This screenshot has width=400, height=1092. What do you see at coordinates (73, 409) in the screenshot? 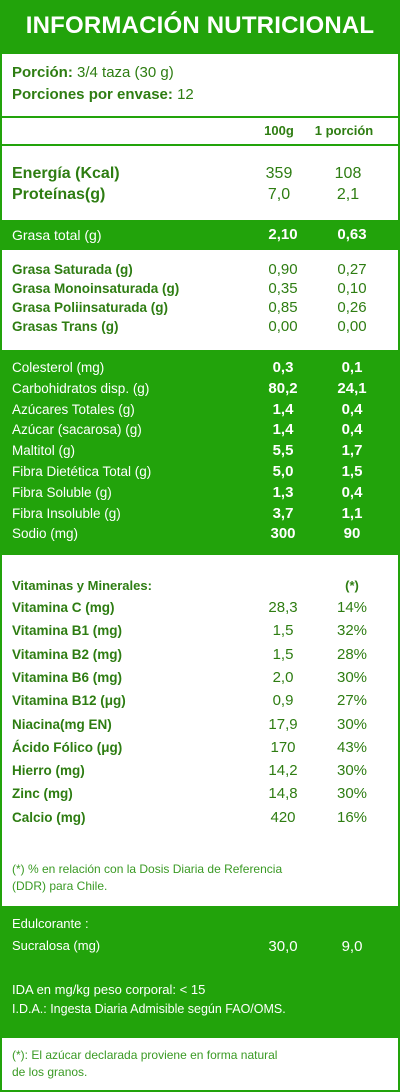
I see `carb-row-label: Azúcares Totales (g)` at bounding box center [73, 409].